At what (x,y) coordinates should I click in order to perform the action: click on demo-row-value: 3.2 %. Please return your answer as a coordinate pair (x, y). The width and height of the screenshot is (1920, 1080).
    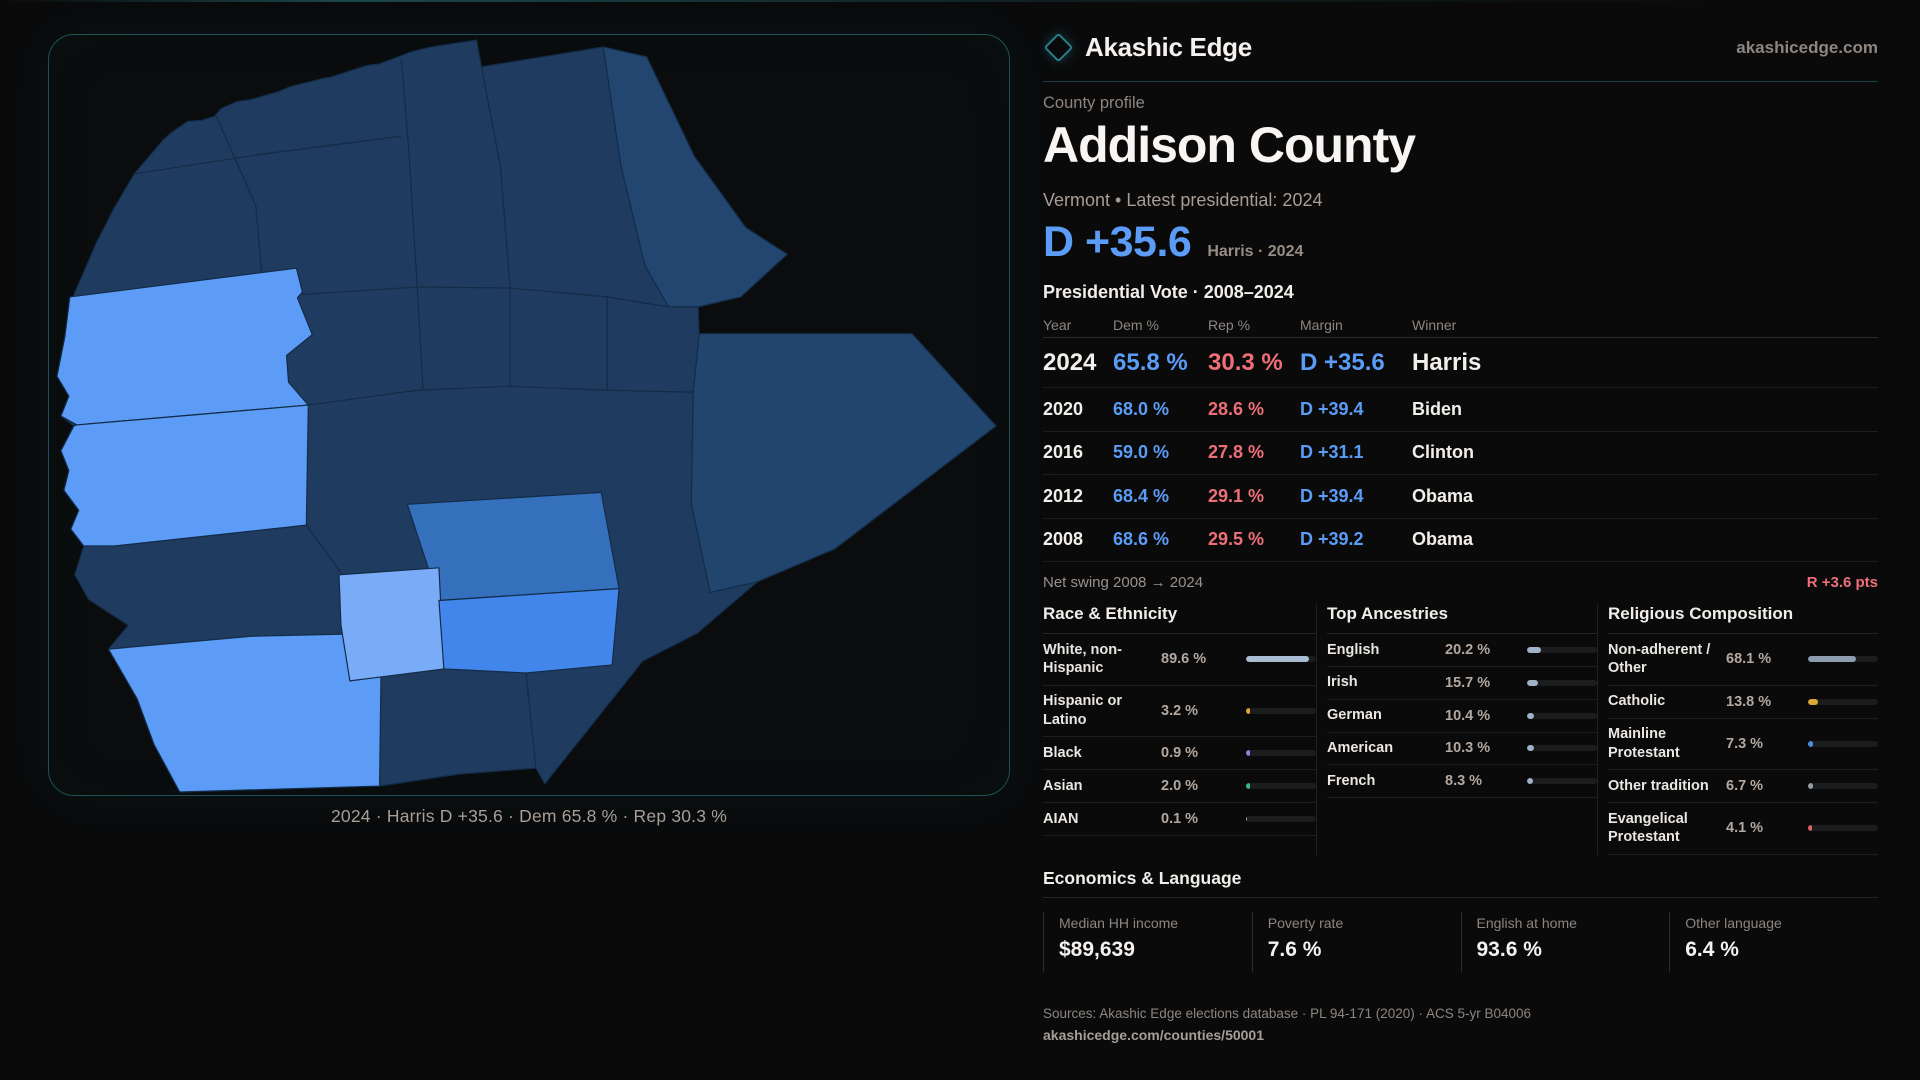
    Looking at the image, I should click on (1180, 711).